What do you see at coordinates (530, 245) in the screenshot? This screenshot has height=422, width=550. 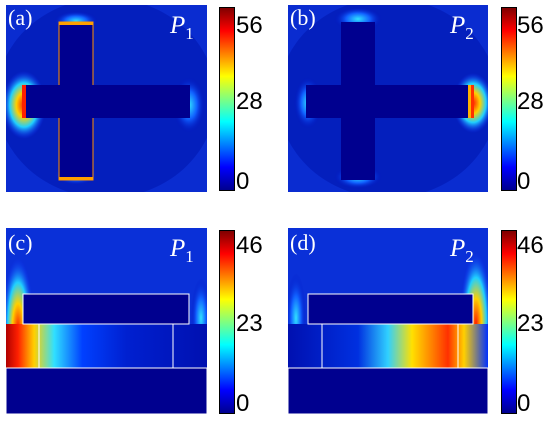 I see `colorbar-d-tick-max: 46` at bounding box center [530, 245].